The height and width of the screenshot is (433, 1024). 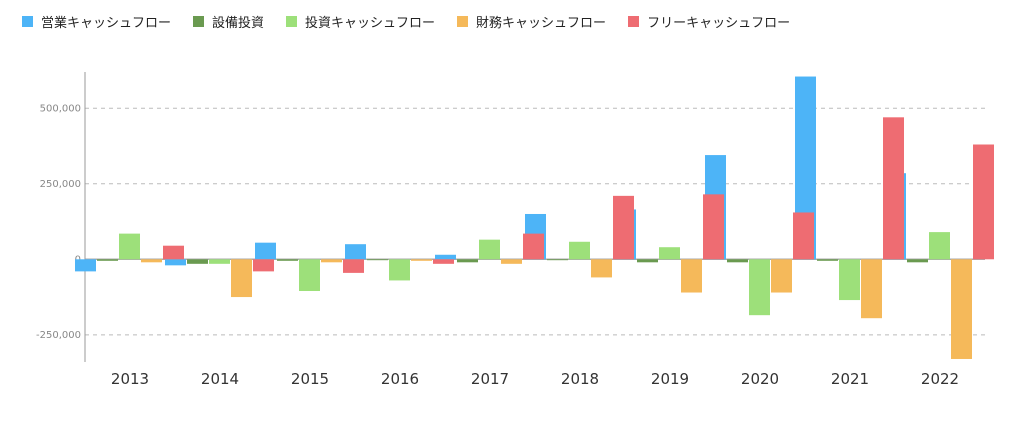 I want to click on x-tick-label: 2020, so click(x=760, y=379).